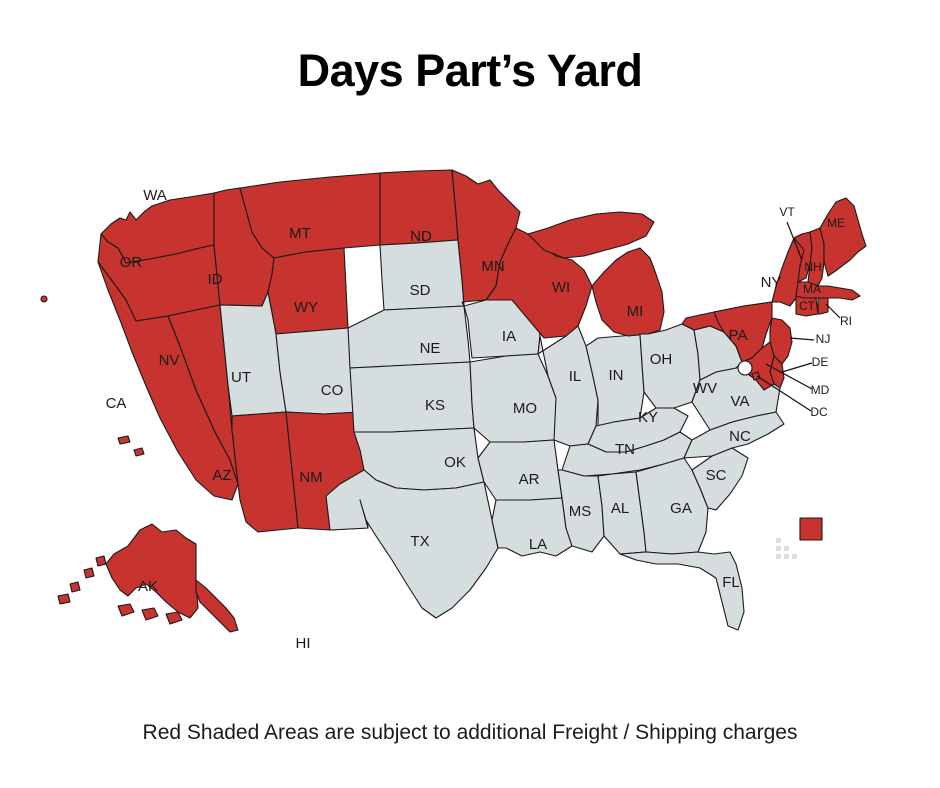 The image size is (940, 788). I want to click on state-label-DC: DC, so click(819, 412).